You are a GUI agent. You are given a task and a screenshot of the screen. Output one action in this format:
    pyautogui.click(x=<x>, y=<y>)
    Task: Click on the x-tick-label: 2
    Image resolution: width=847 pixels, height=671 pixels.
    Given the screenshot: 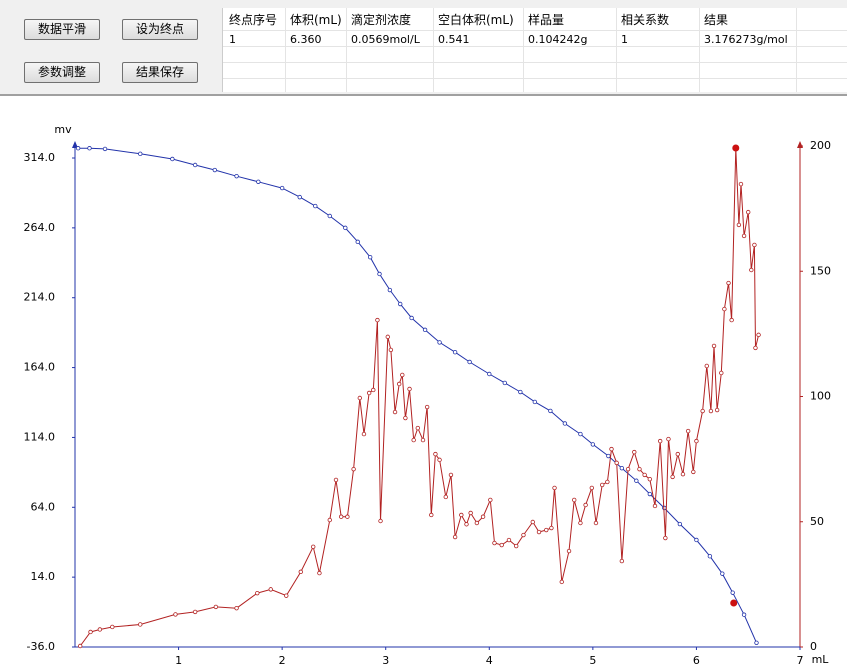 What is the action you would take?
    pyautogui.click(x=282, y=660)
    